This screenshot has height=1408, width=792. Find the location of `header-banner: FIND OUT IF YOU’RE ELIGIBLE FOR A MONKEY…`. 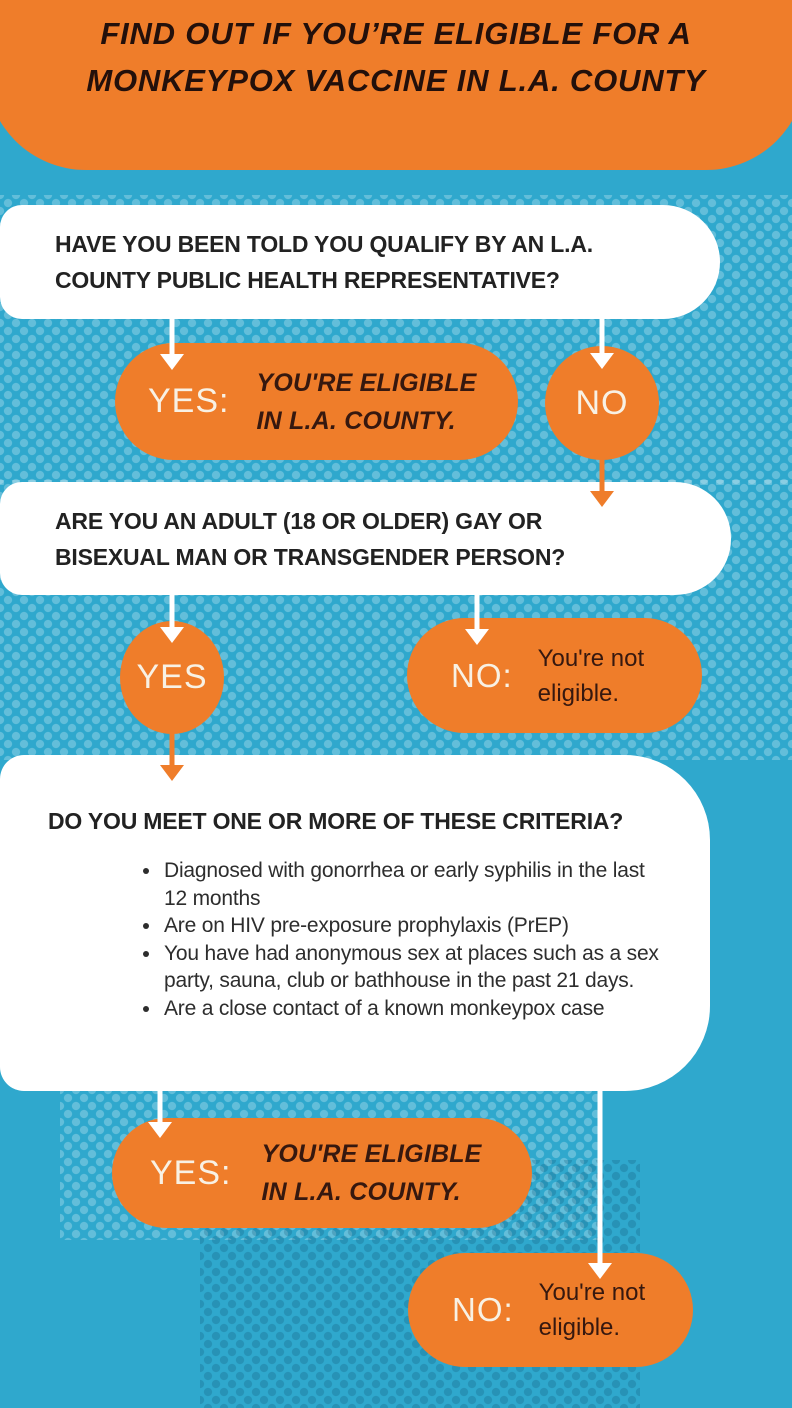

header-banner: FIND OUT IF YOU’RE ELIGIBLE FOR A MONKEY… is located at coordinates (396, 85).